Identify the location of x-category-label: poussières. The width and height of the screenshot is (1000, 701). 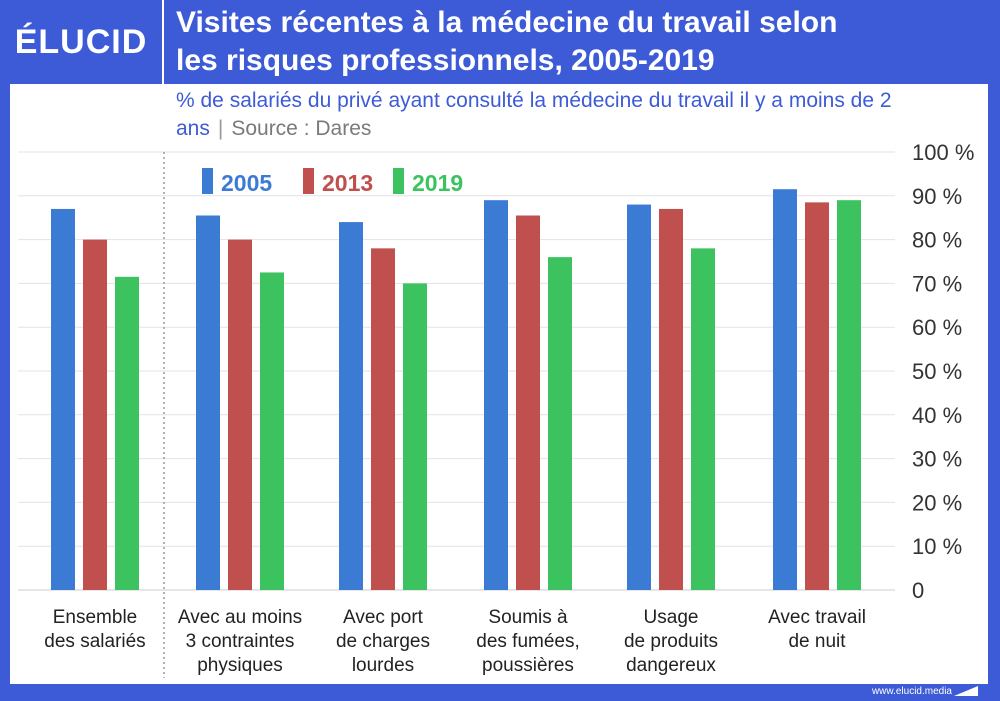
(528, 665).